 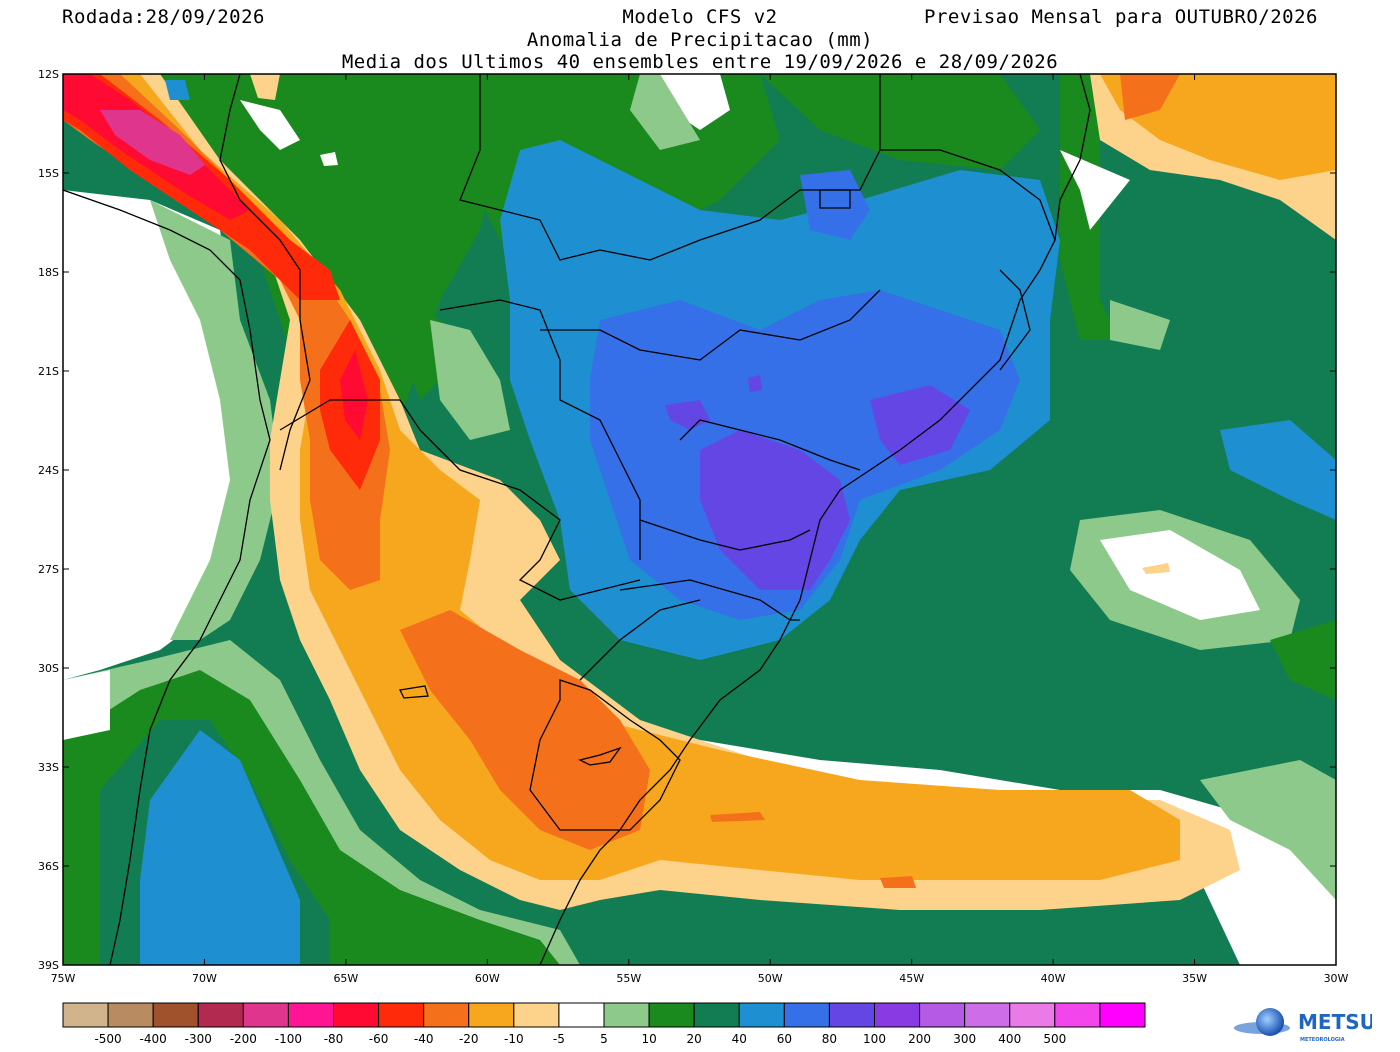 What do you see at coordinates (48, 371) in the screenshot?
I see `lat-tick-label: 21S` at bounding box center [48, 371].